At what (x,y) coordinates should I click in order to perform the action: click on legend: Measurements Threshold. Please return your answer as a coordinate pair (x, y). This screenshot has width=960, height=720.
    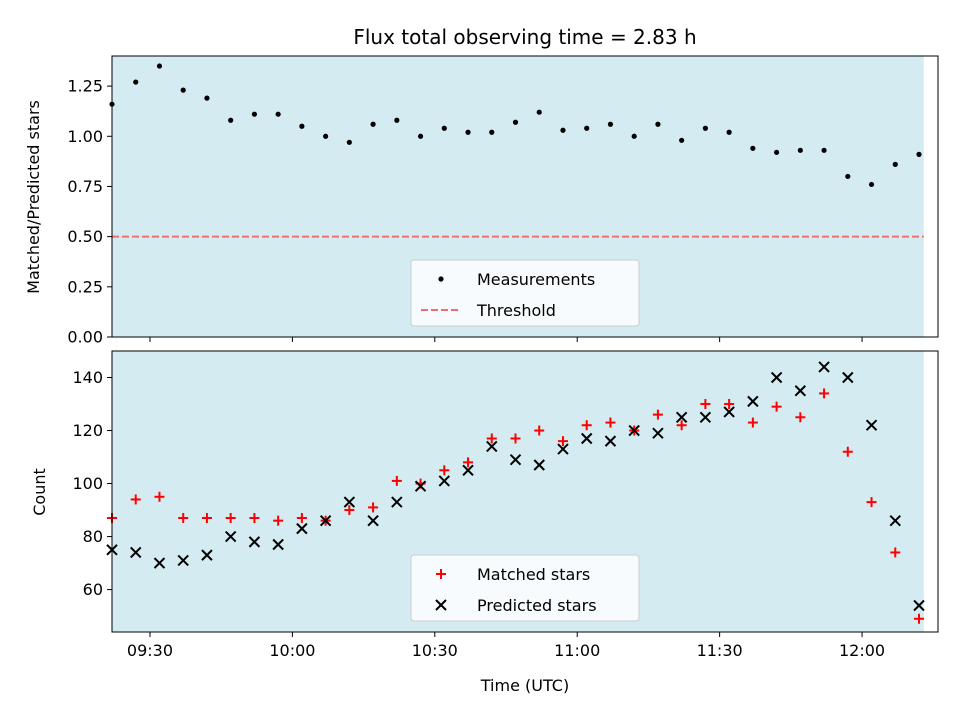
    Looking at the image, I should click on (525, 293).